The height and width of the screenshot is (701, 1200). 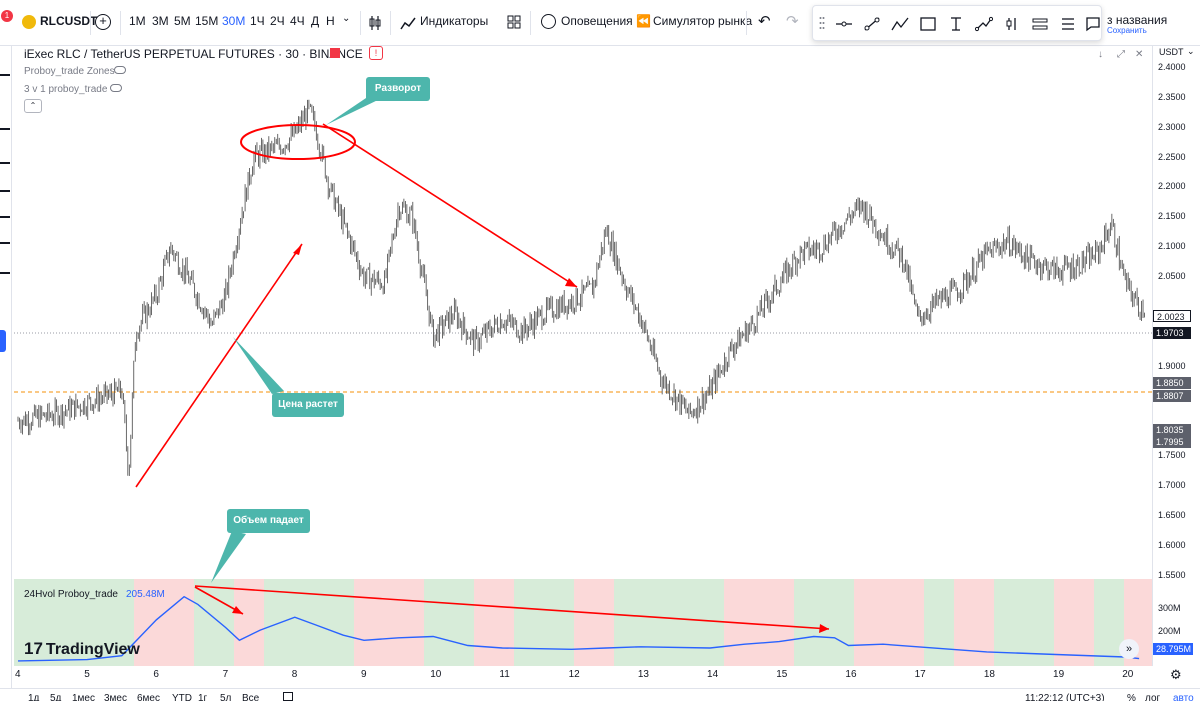 What do you see at coordinates (226, 697) in the screenshot?
I see `range-5y: 5л` at bounding box center [226, 697].